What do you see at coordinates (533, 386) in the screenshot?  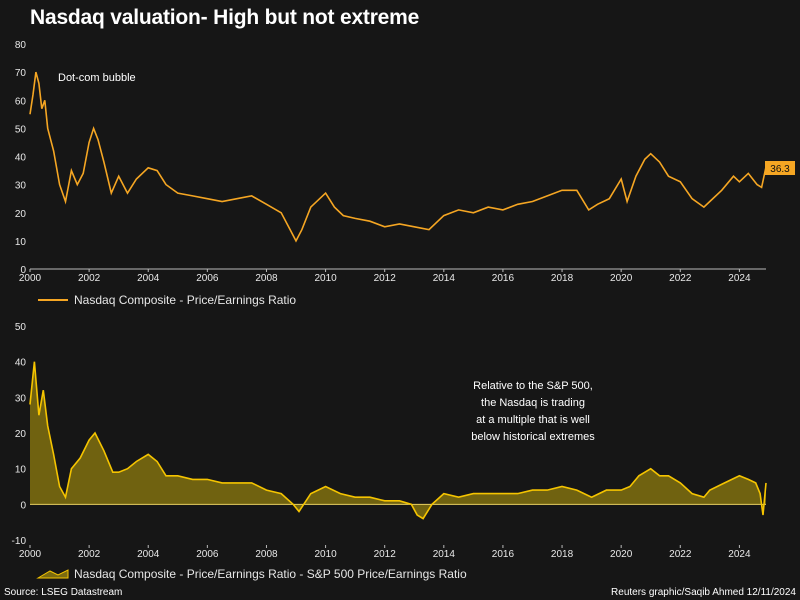 I see `annotation-line: Relative to the S&P 500,` at bounding box center [533, 386].